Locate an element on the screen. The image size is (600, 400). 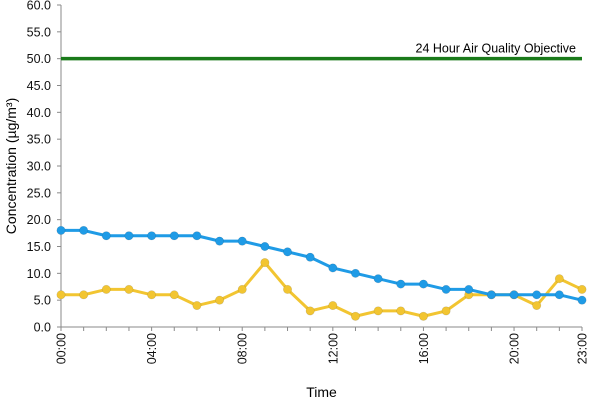
y-tick-label: 35.0 is located at coordinates (39, 140).